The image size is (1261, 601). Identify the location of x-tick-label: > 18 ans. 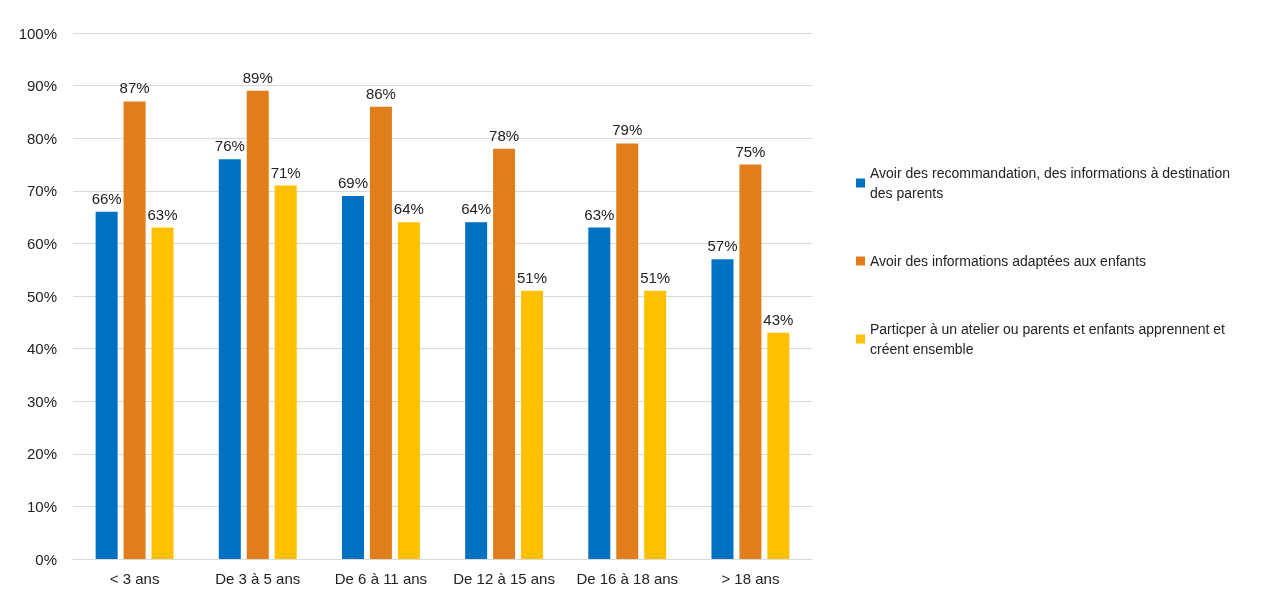
(750, 578).